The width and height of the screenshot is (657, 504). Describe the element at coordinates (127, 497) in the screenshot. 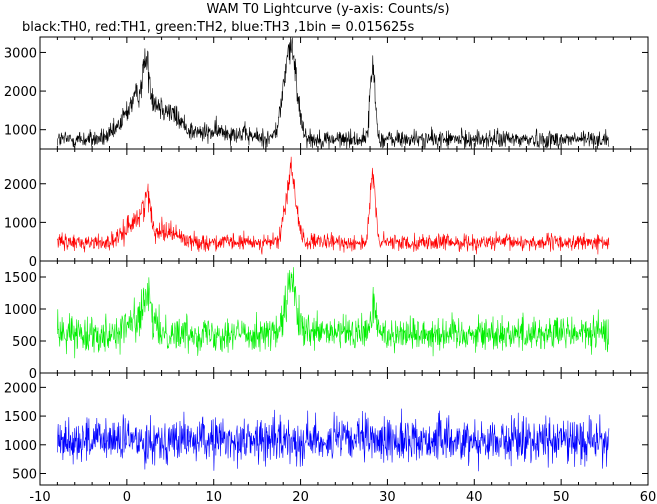

I see `x-tick-label: 0` at that location.